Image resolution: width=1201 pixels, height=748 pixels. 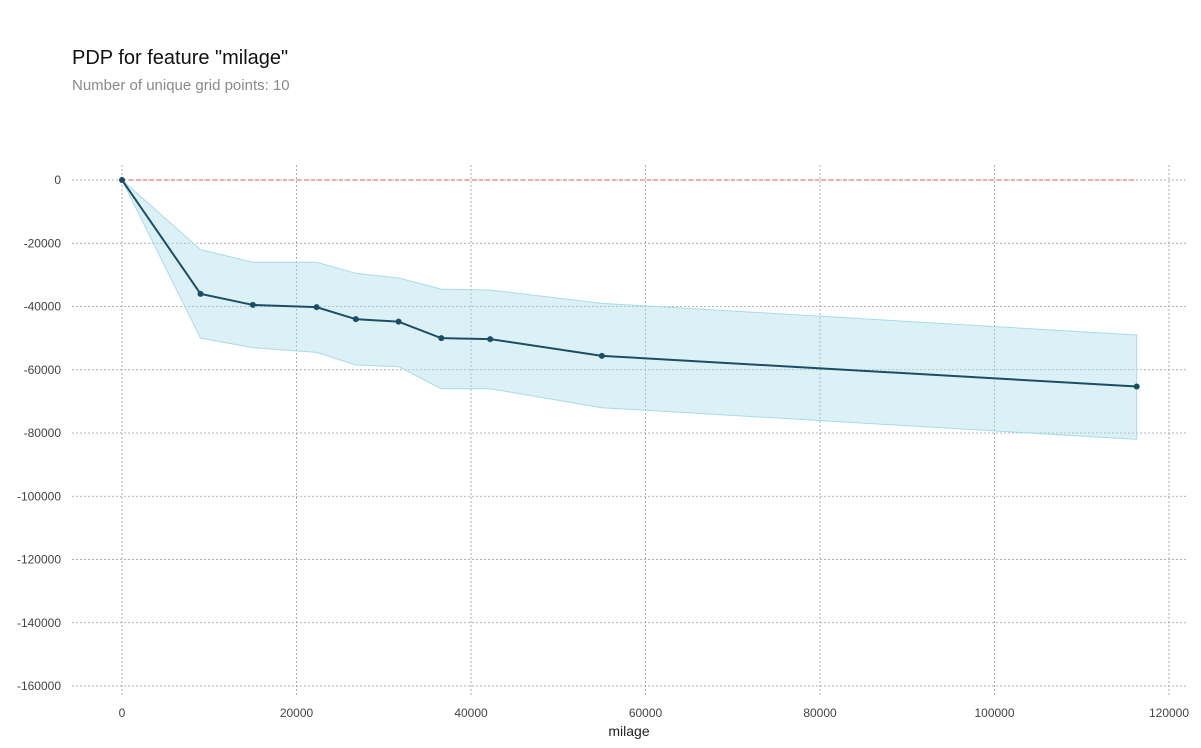 What do you see at coordinates (994, 713) in the screenshot?
I see `x-tick-label: 100000` at bounding box center [994, 713].